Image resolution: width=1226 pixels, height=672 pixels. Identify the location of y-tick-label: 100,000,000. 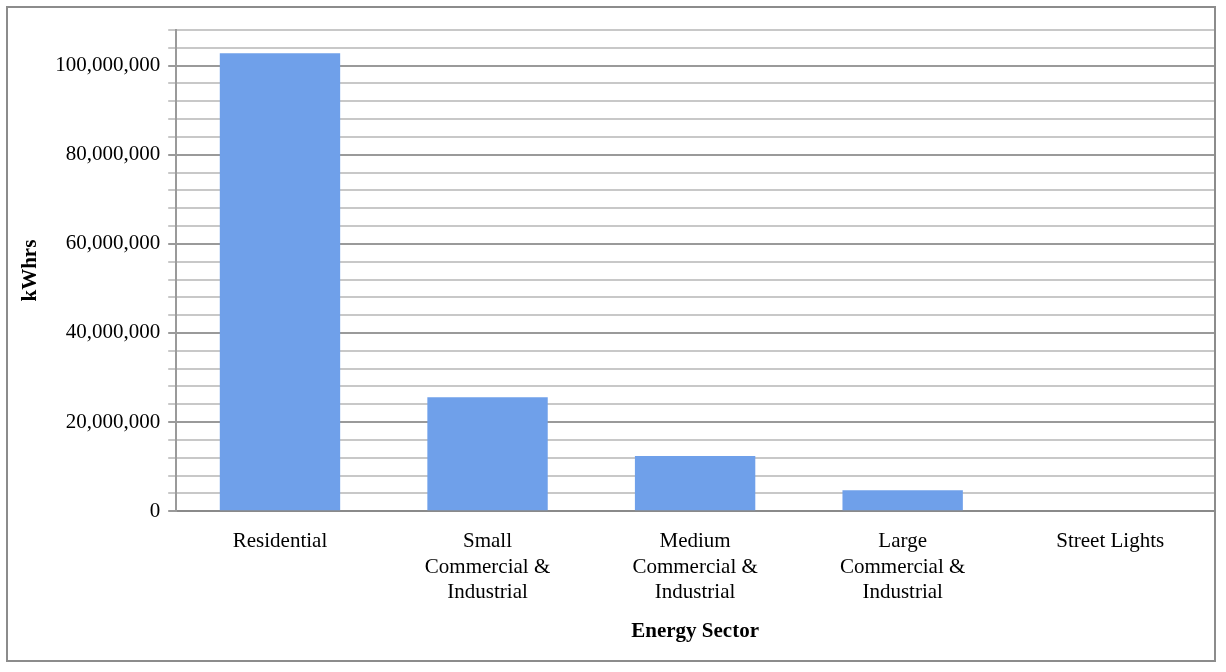
(108, 64).